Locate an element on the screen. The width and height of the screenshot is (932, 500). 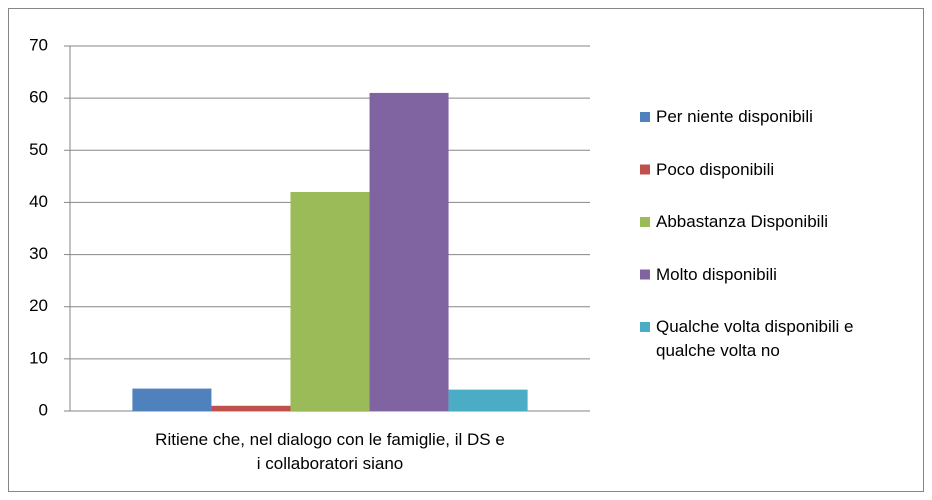
y-tick-label: 70 is located at coordinates (38, 44).